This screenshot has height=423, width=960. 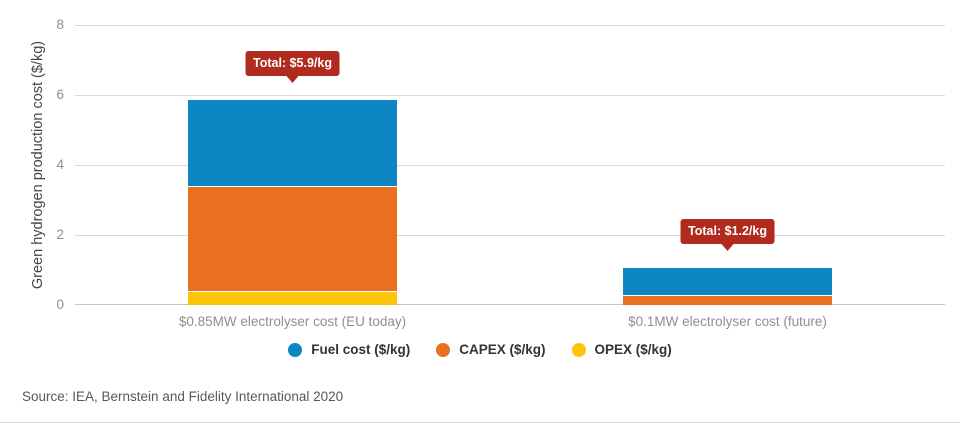 I want to click on legend-label: Fuel cost ($/kg), so click(x=361, y=349).